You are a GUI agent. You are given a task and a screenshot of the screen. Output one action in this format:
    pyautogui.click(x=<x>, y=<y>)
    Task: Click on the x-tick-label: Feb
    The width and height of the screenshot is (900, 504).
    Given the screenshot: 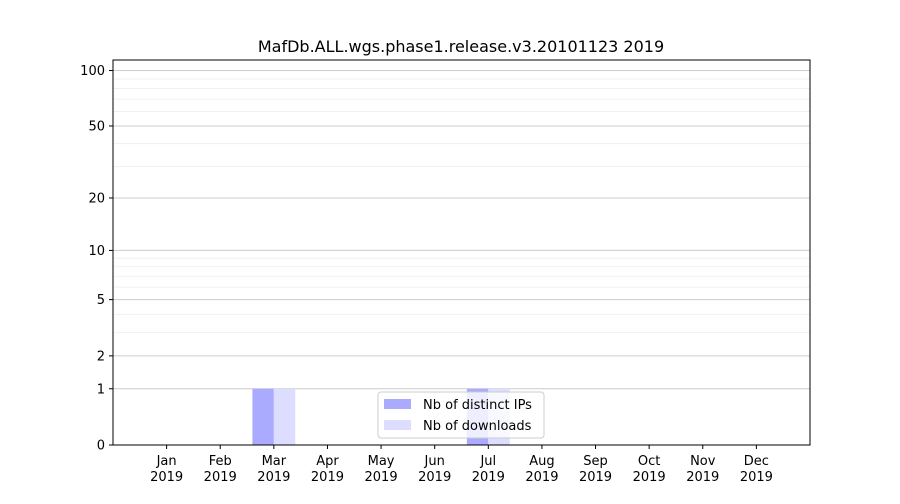 What is the action you would take?
    pyautogui.click(x=220, y=461)
    